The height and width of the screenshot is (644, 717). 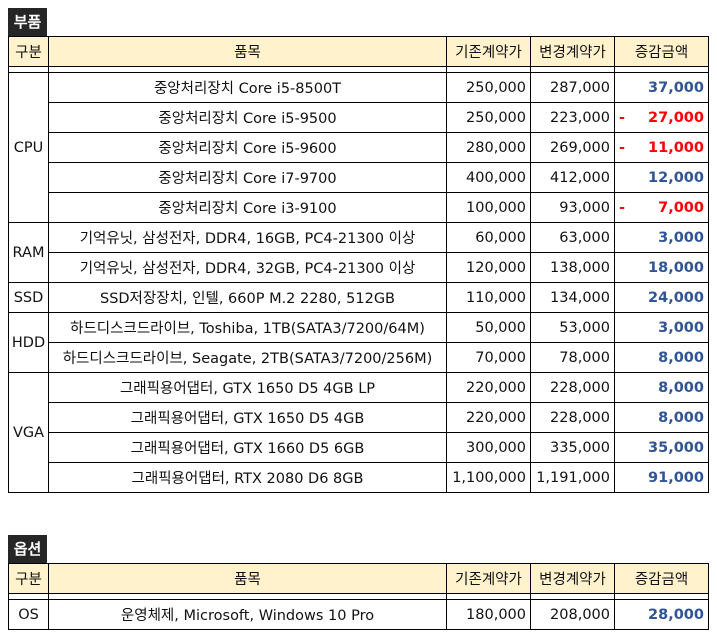 I want to click on item-cell: 중앙처리장치 Core i5-9500, so click(x=247, y=117).